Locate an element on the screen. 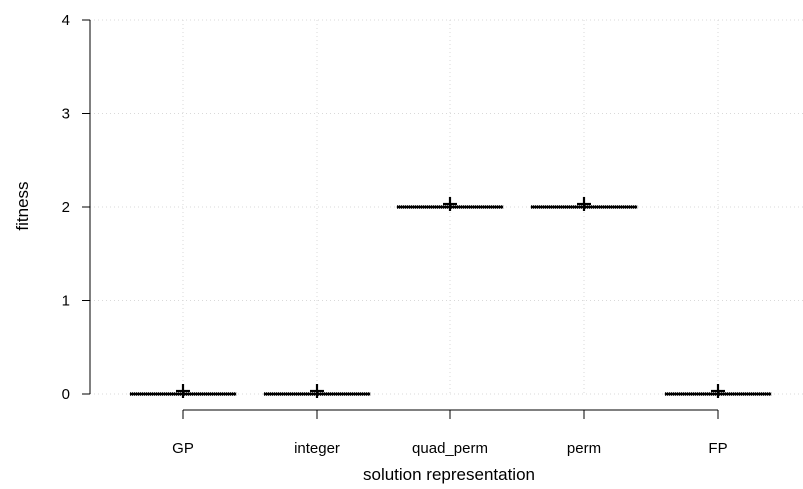 This screenshot has width=803, height=489. x-axis-title: solution representation is located at coordinates (449, 474).